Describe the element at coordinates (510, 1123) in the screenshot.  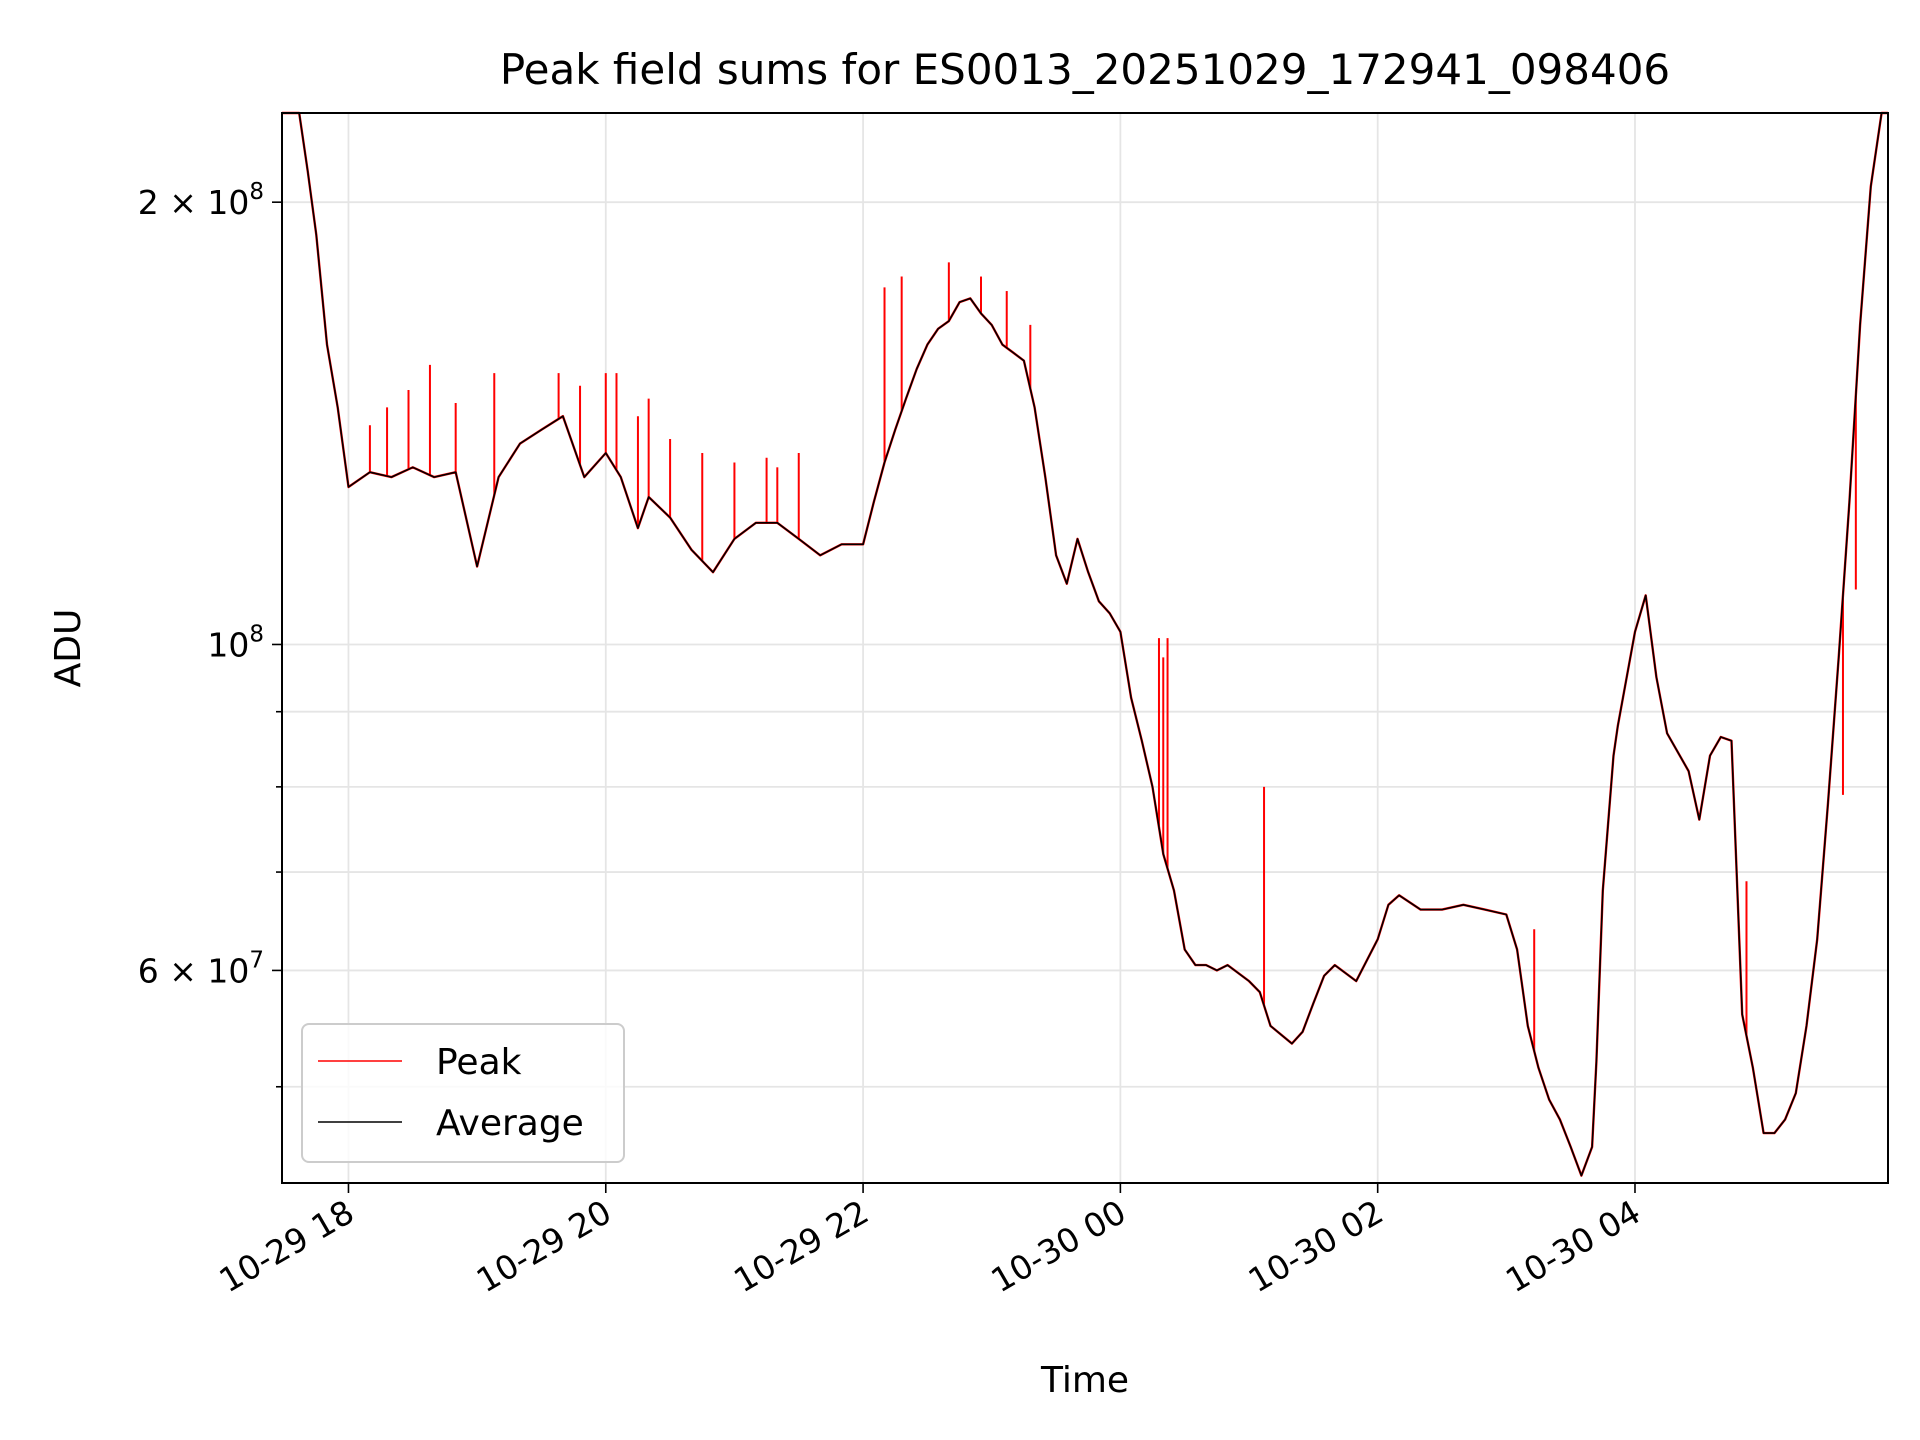
I see `legend-label-average: Average` at that location.